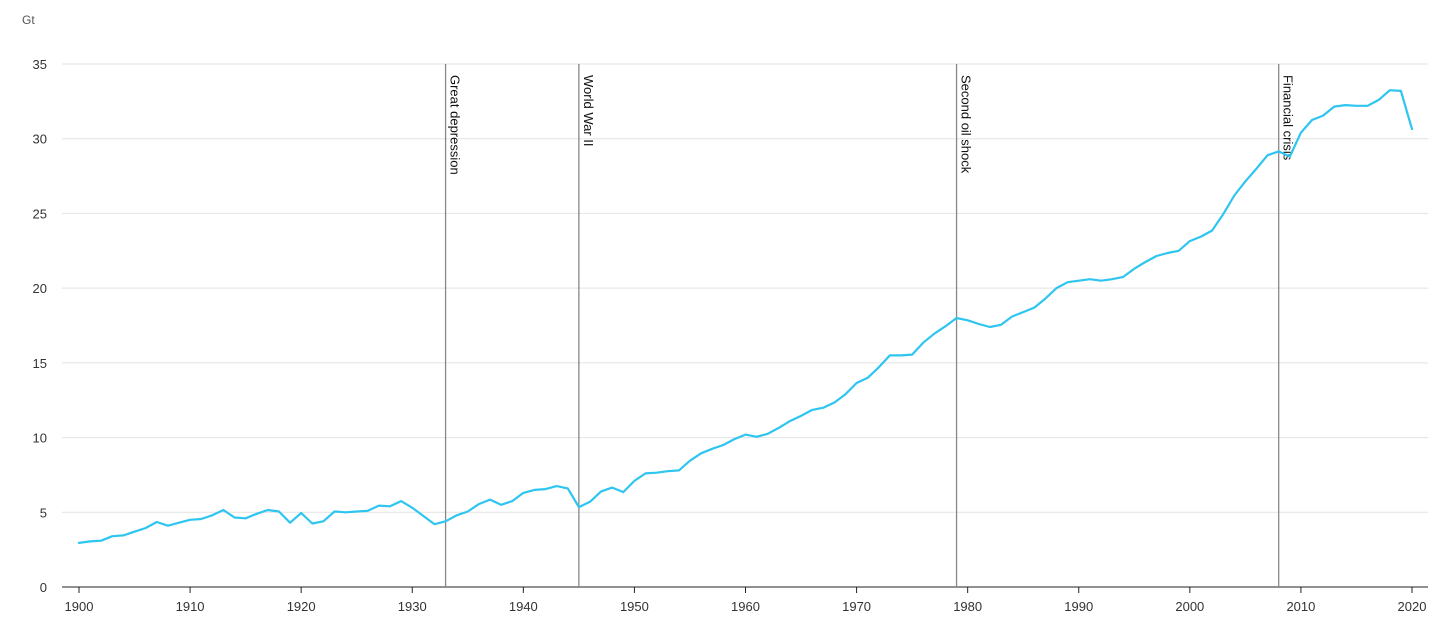  Describe the element at coordinates (40, 288) in the screenshot. I see `y-tick-label: 20` at that location.